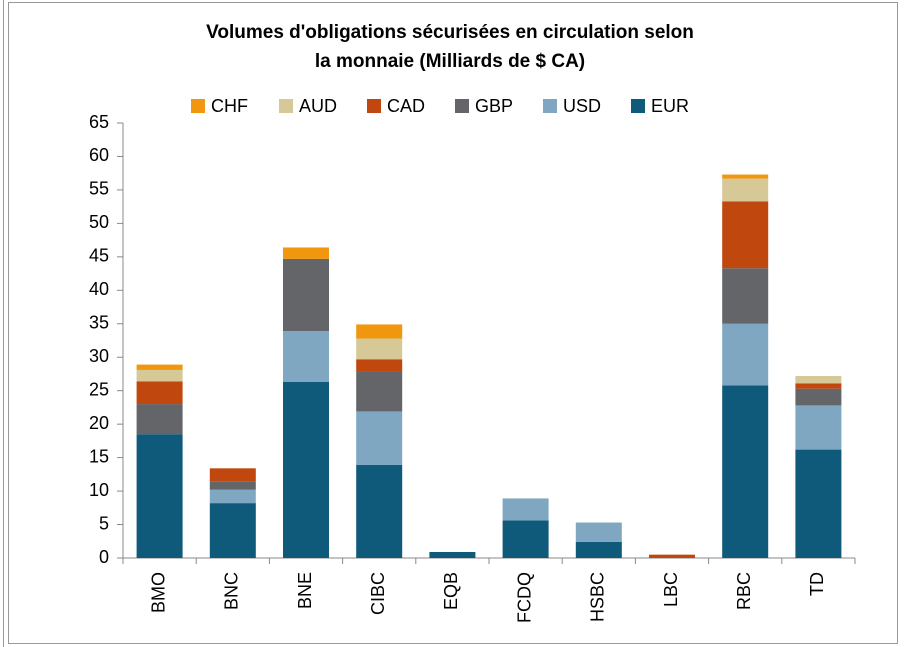  Describe the element at coordinates (99, 289) in the screenshot. I see `y-tick-label: 40` at that location.